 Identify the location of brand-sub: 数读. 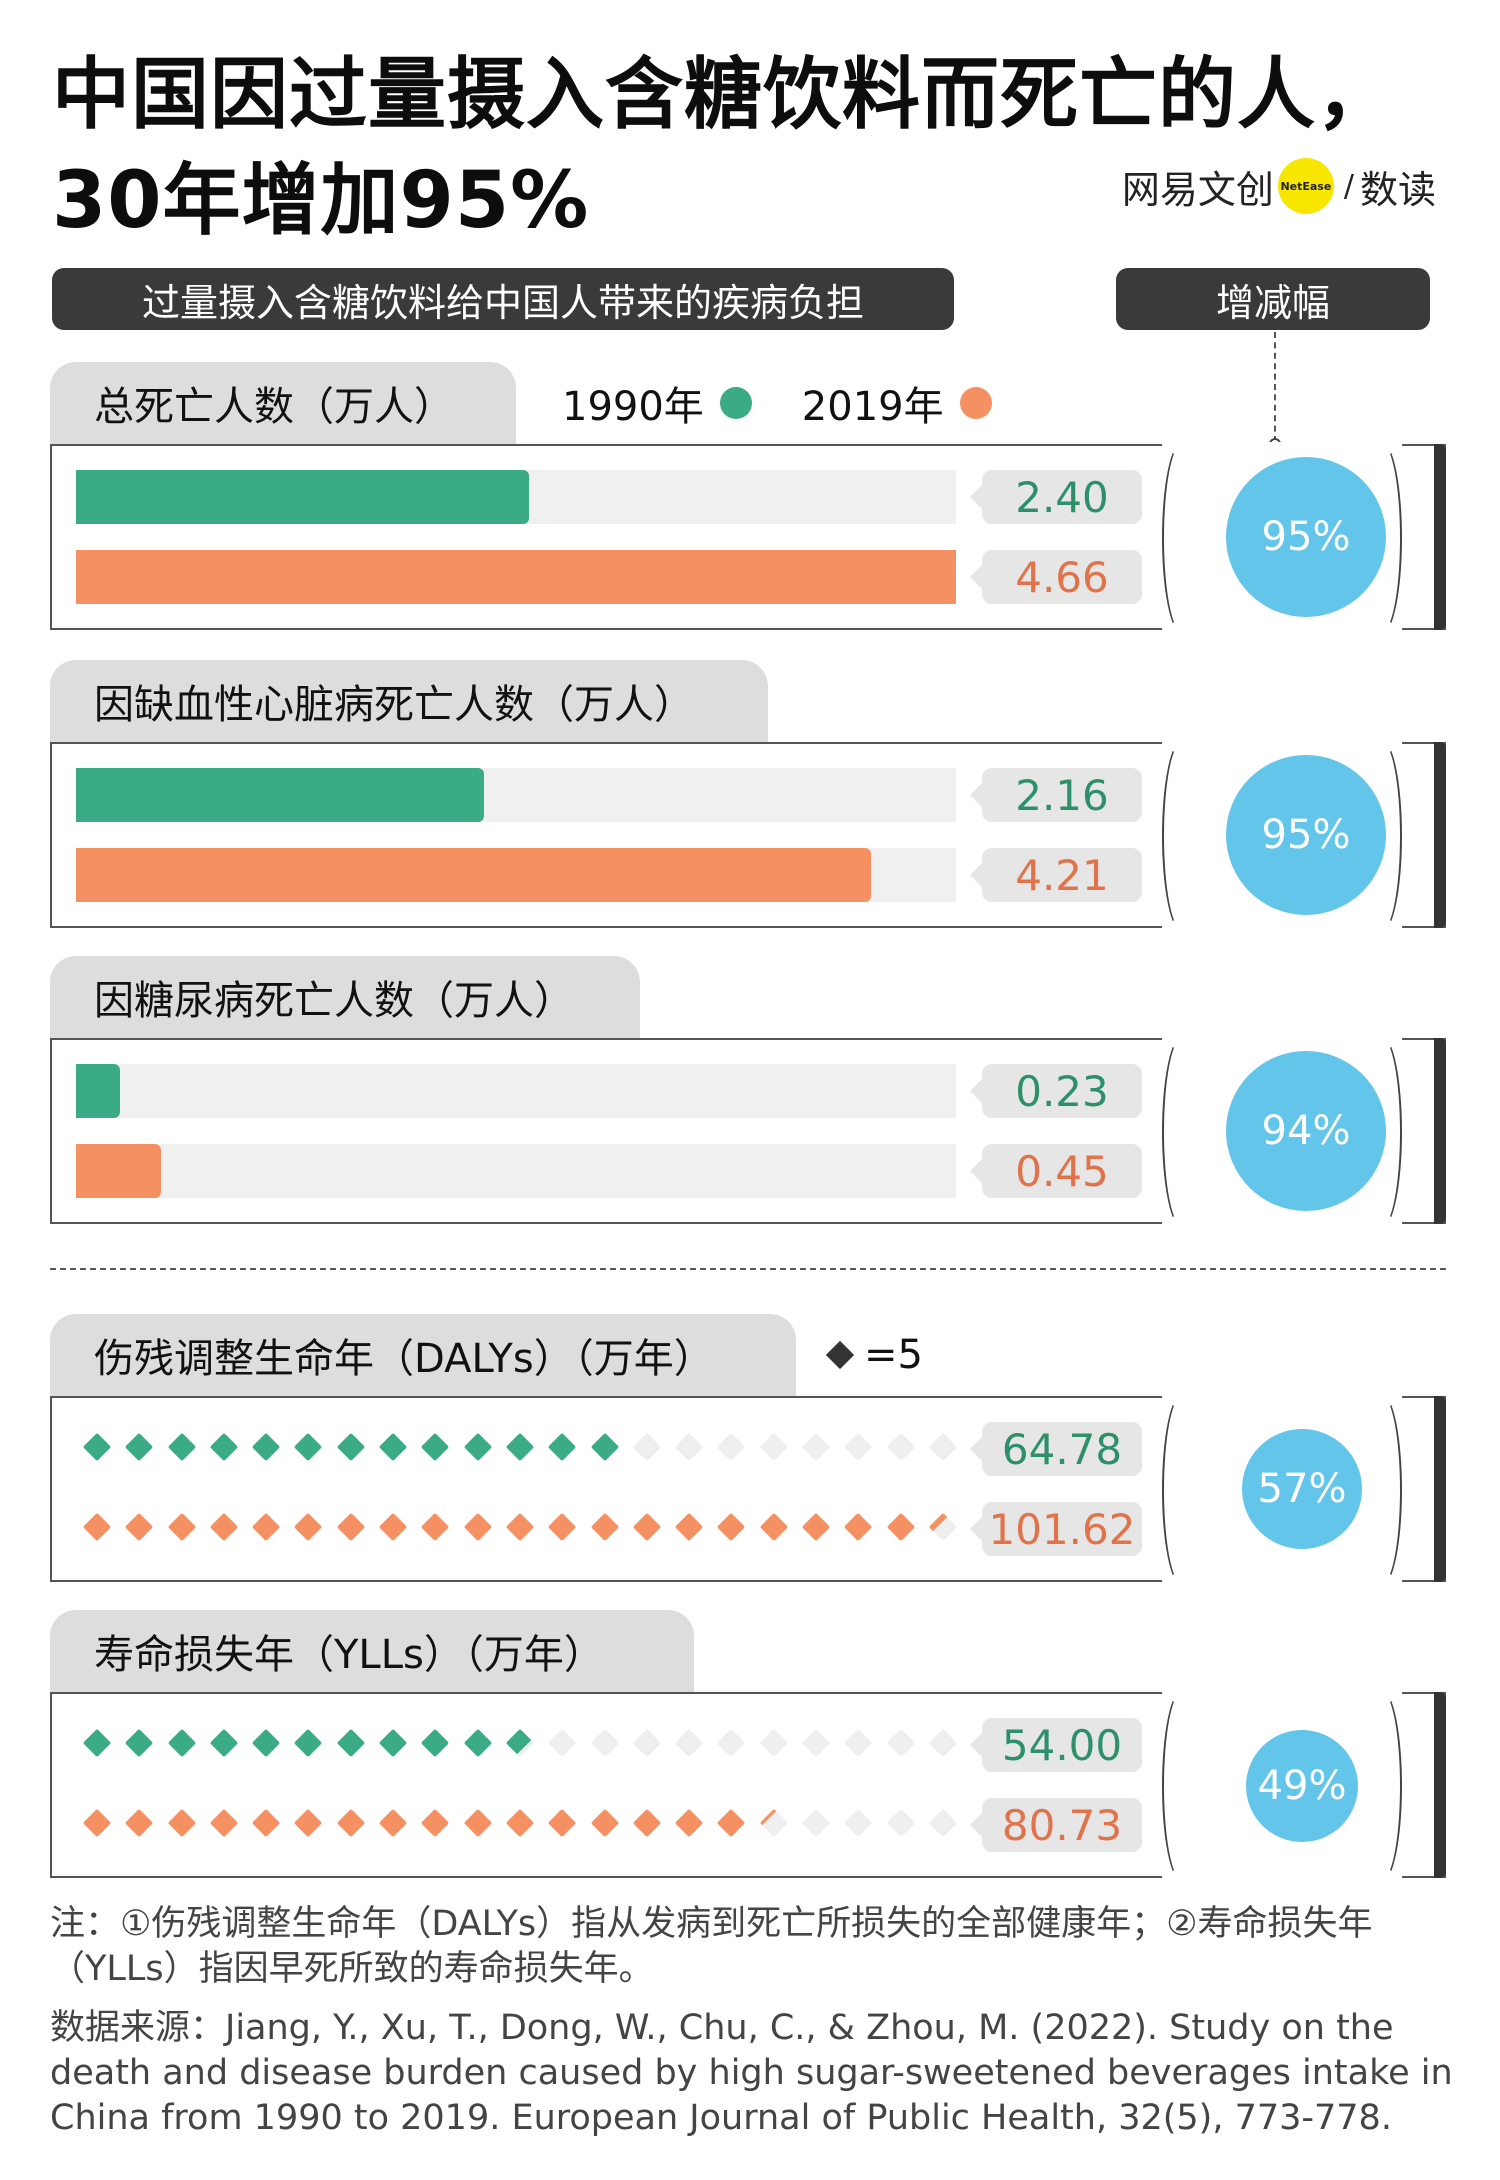
(1397, 189).